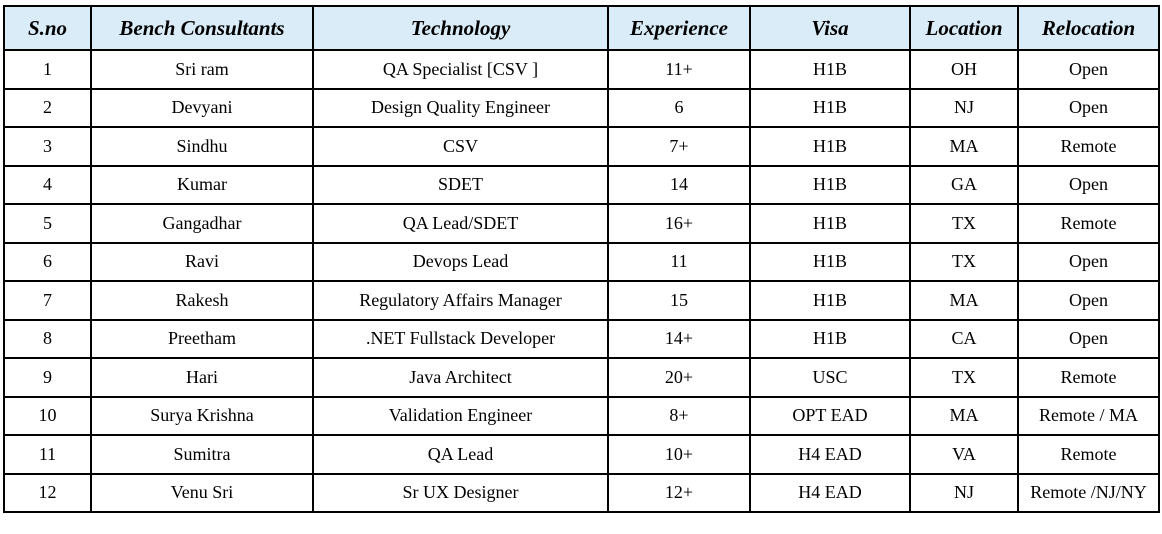 This screenshot has width=1162, height=534. What do you see at coordinates (47, 454) in the screenshot?
I see `cell-sno: 11` at bounding box center [47, 454].